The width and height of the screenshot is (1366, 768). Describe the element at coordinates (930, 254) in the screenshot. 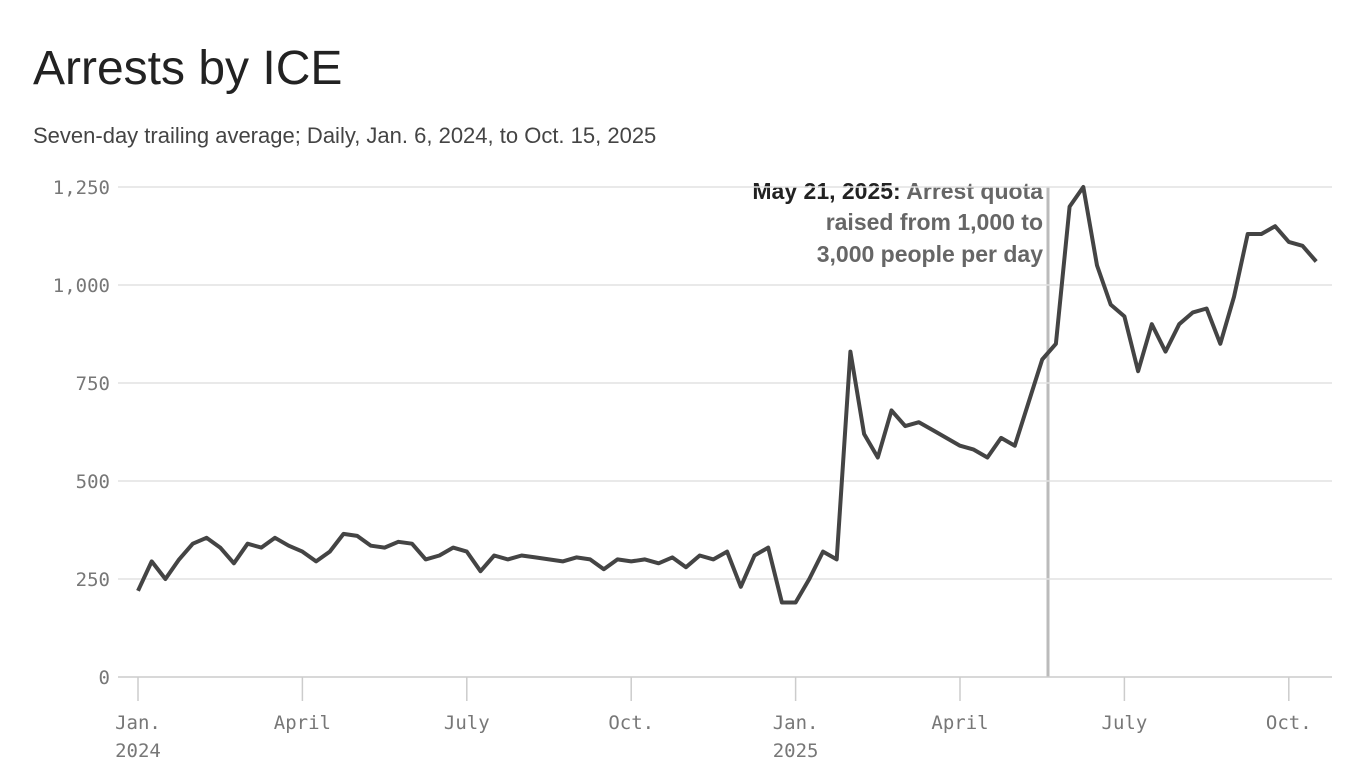

I see `annotation-text: 3,000 people per day` at that location.